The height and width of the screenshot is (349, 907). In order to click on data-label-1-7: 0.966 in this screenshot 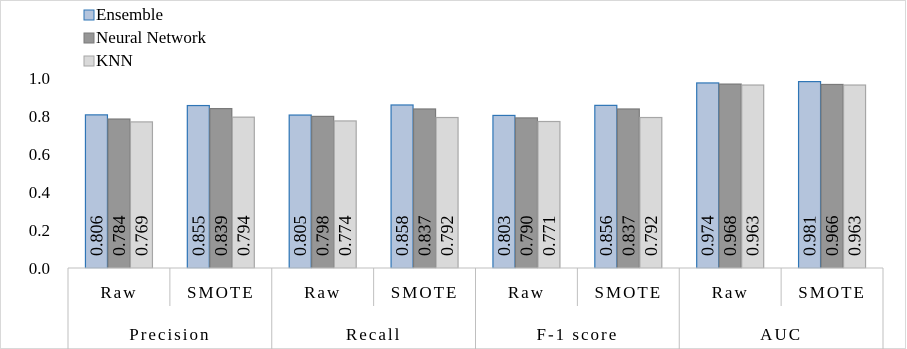, I will do `click(832, 236)`.